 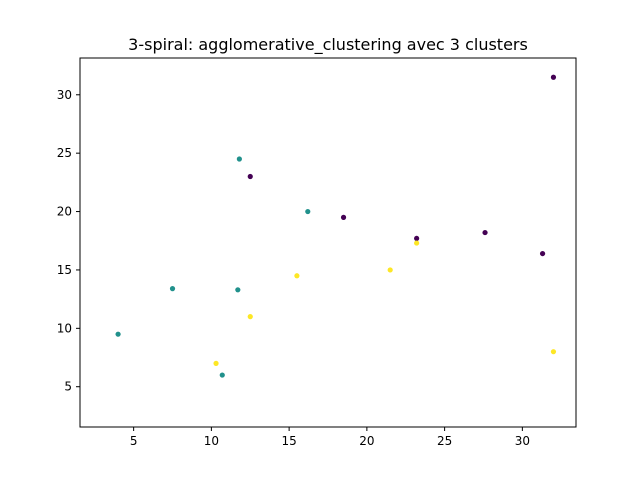 What do you see at coordinates (522, 441) in the screenshot?
I see `x-tick-label: 30` at bounding box center [522, 441].